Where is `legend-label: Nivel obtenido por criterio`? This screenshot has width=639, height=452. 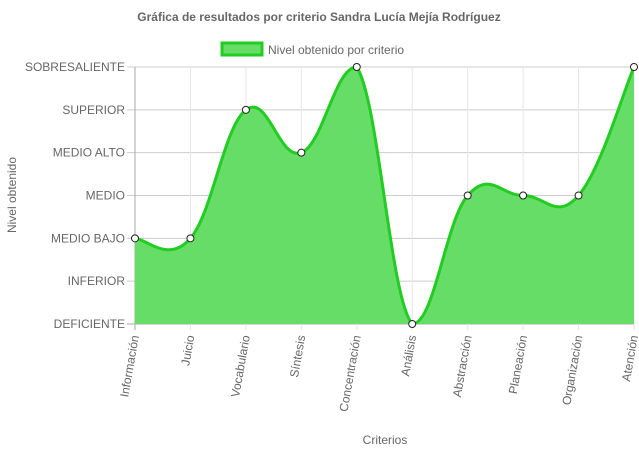 legend-label: Nivel obtenido por criterio is located at coordinates (336, 50).